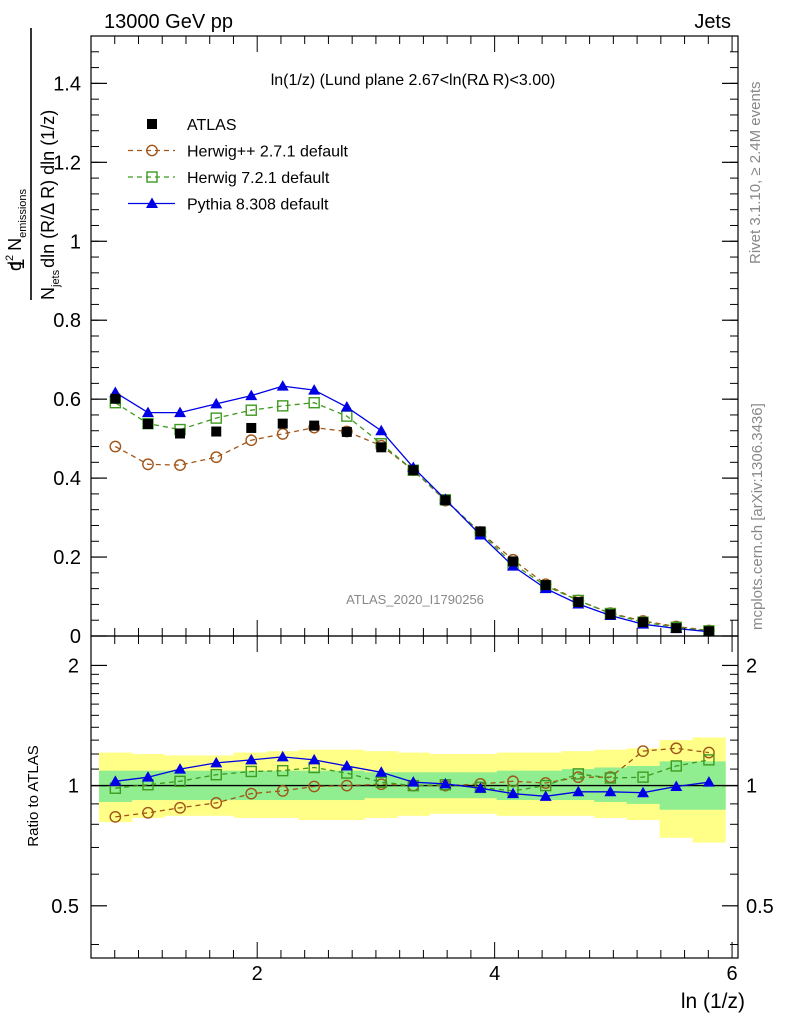 Image resolution: width=786 pixels, height=1024 pixels. I want to click on main-ytick-label: 0.8, so click(67, 321).